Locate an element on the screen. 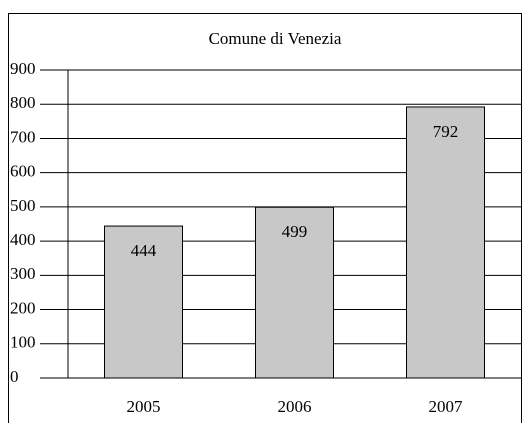 This screenshot has height=423, width=526. y-tick-label: 600 is located at coordinates (23, 171).